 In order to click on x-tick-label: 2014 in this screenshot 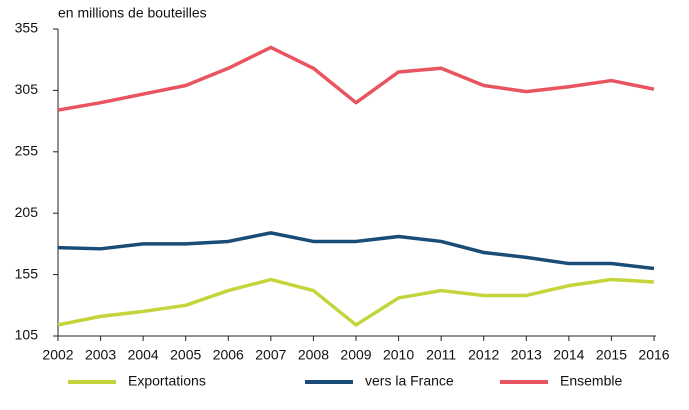, I will do `click(568, 355)`.